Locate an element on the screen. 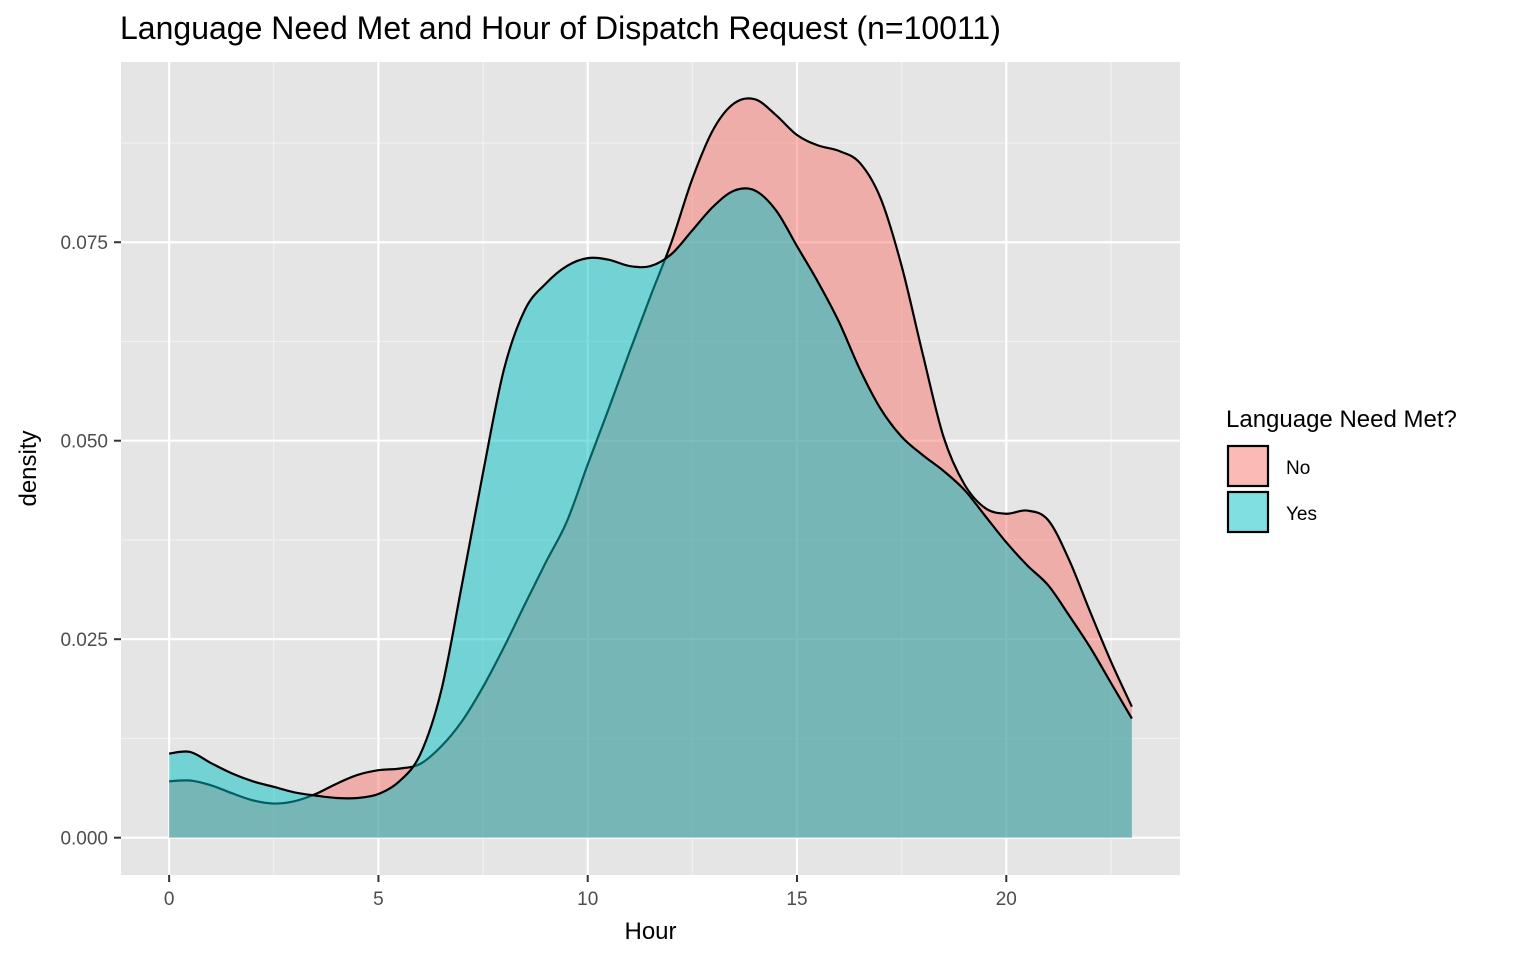  y-tick-label: 0.025 is located at coordinates (84, 640).